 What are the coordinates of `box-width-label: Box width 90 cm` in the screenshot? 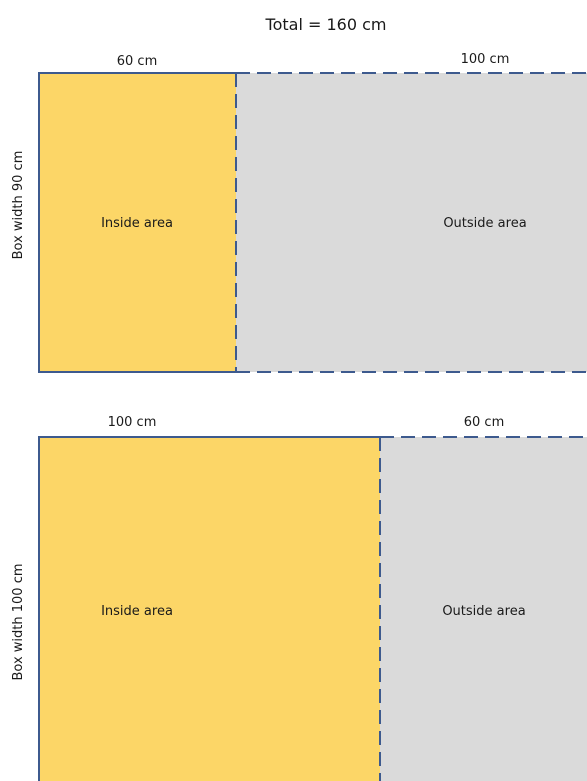 It's located at (18, 205).